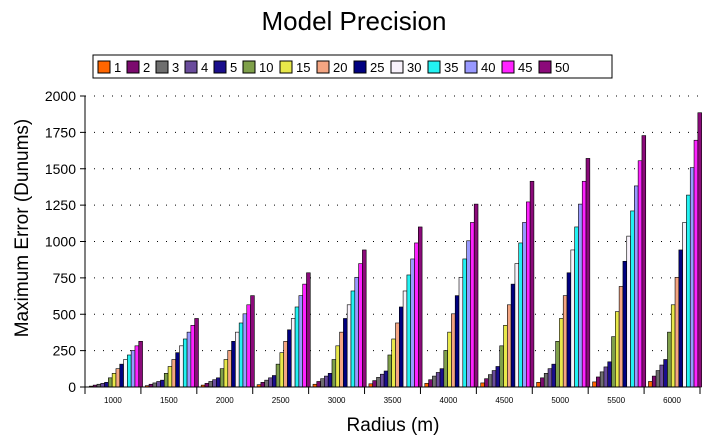 The width and height of the screenshot is (709, 440). I want to click on x-tick-label: 2500, so click(281, 400).